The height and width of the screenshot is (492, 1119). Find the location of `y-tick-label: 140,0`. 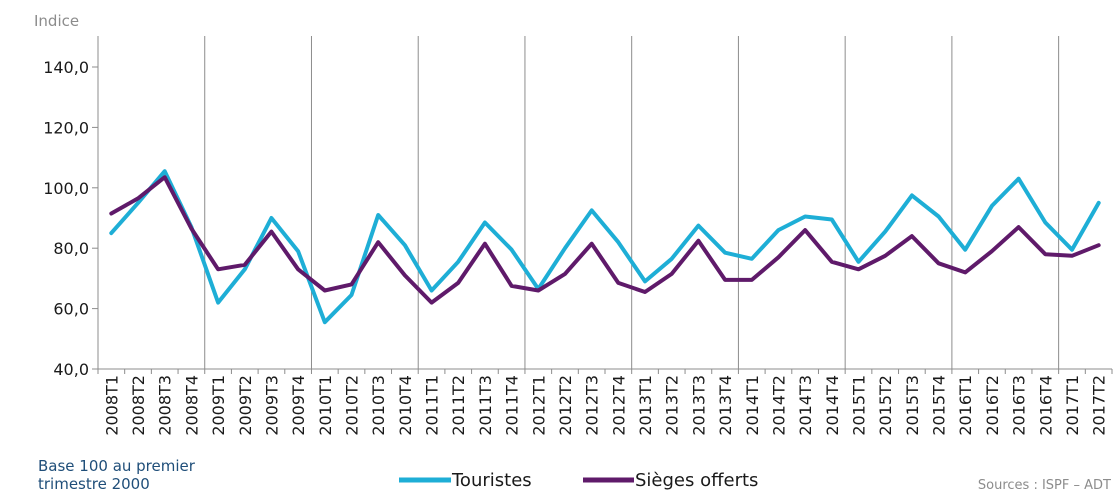

y-tick-label: 140,0 is located at coordinates (66, 67).